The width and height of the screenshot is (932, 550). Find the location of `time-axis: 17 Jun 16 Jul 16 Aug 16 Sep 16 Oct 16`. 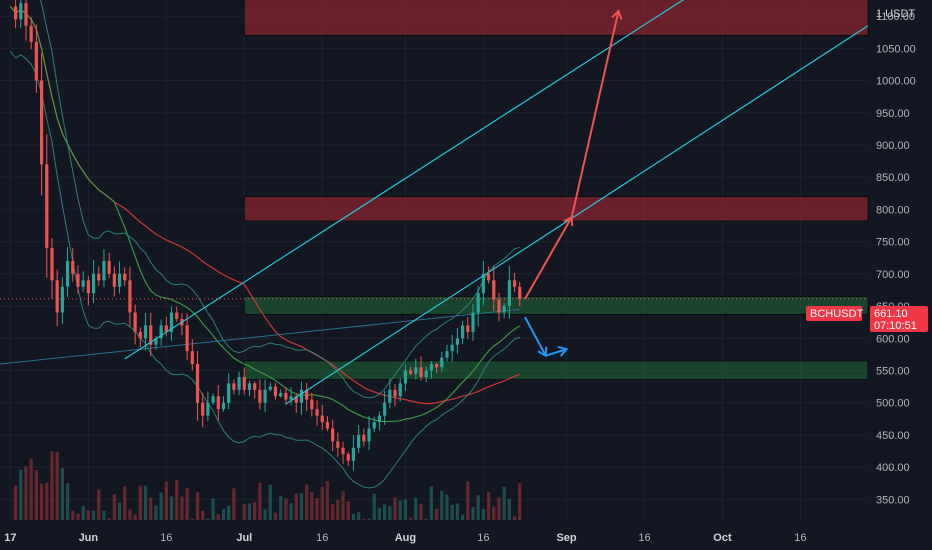

time-axis: 17 Jun 16 Jul 16 Aug 16 Sep 16 Oct 16 is located at coordinates (405, 538).